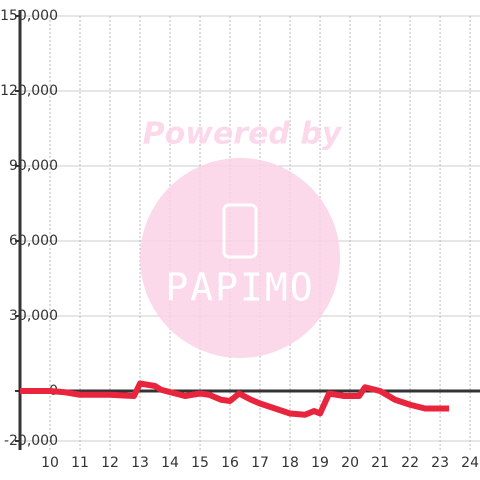 The image size is (480, 480). What do you see at coordinates (50, 463) in the screenshot?
I see `x-tick-label: 10` at bounding box center [50, 463].